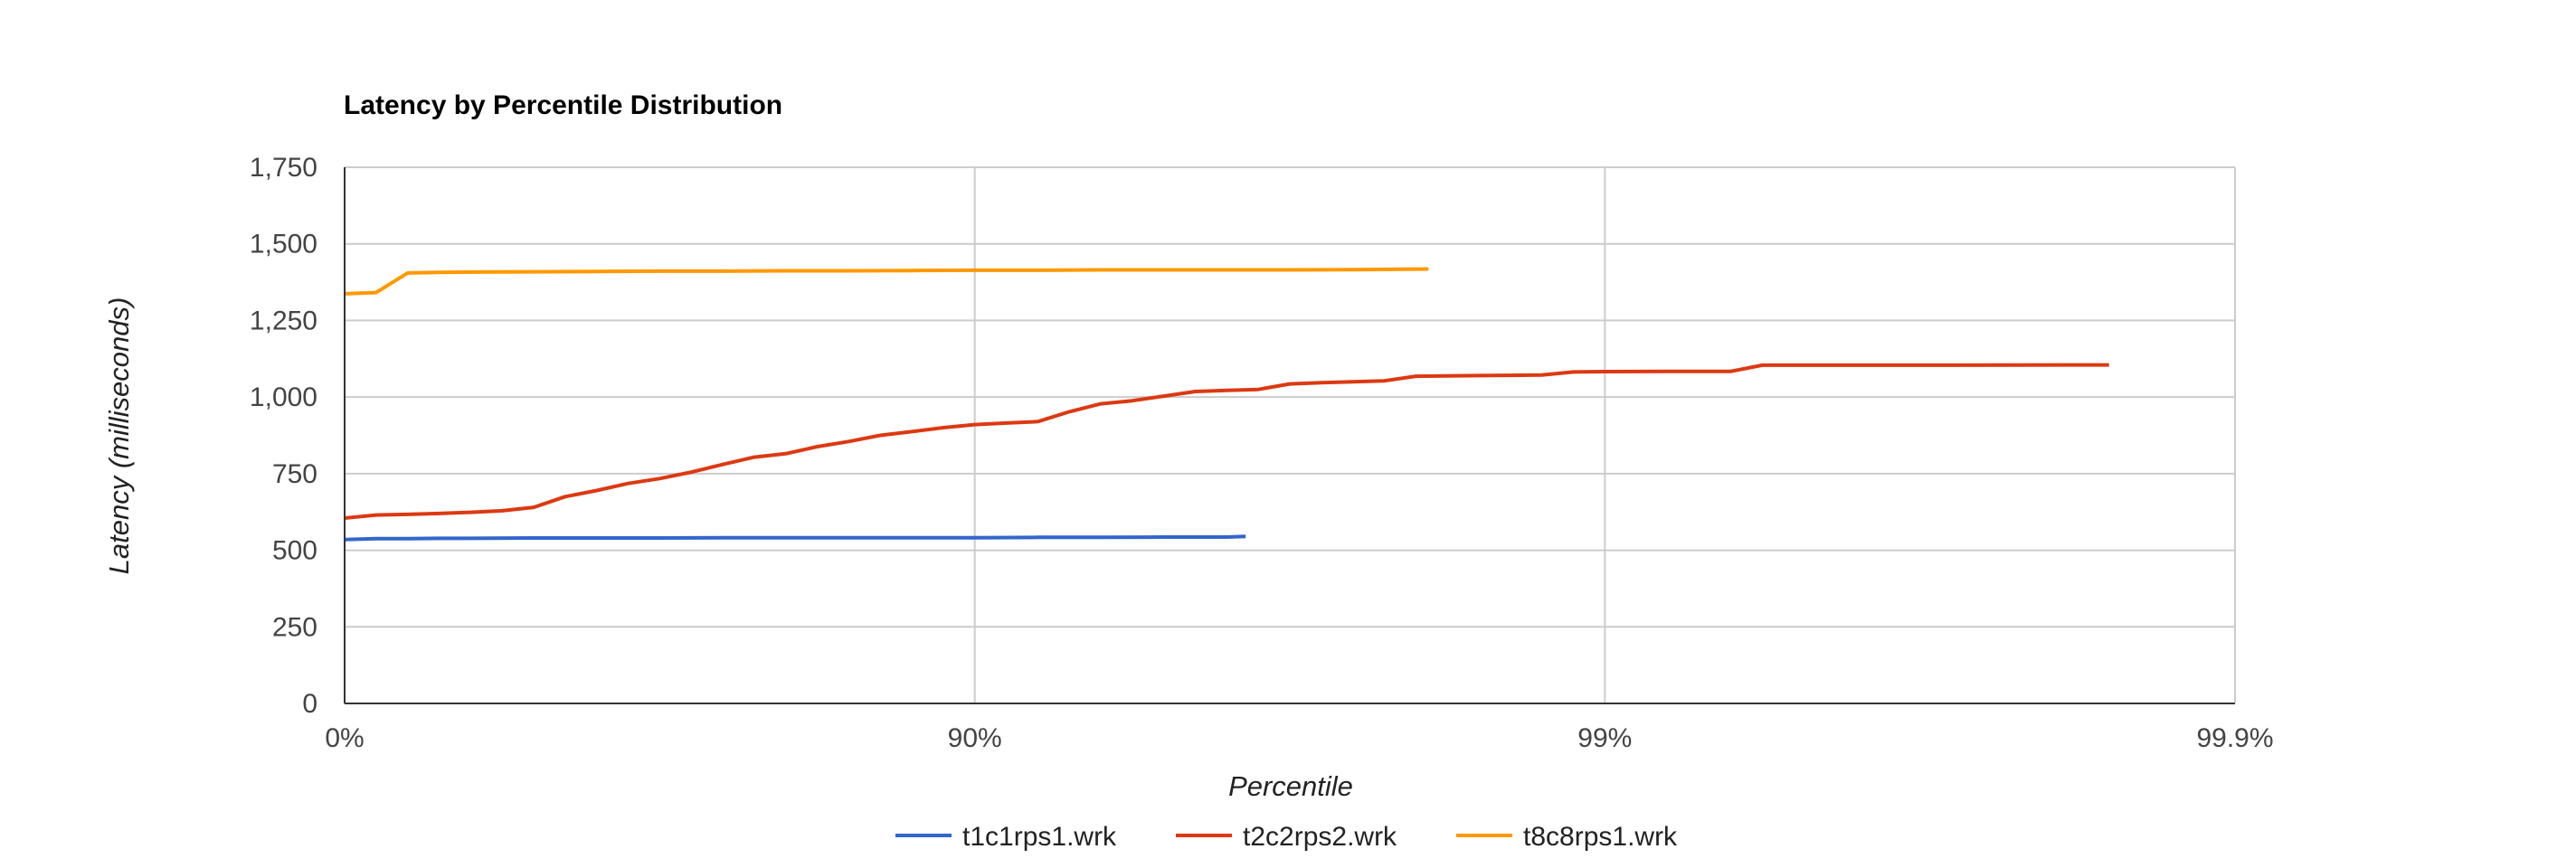 This screenshot has width=2576, height=868. Describe the element at coordinates (309, 704) in the screenshot. I see `y-tick-label: 0` at that location.